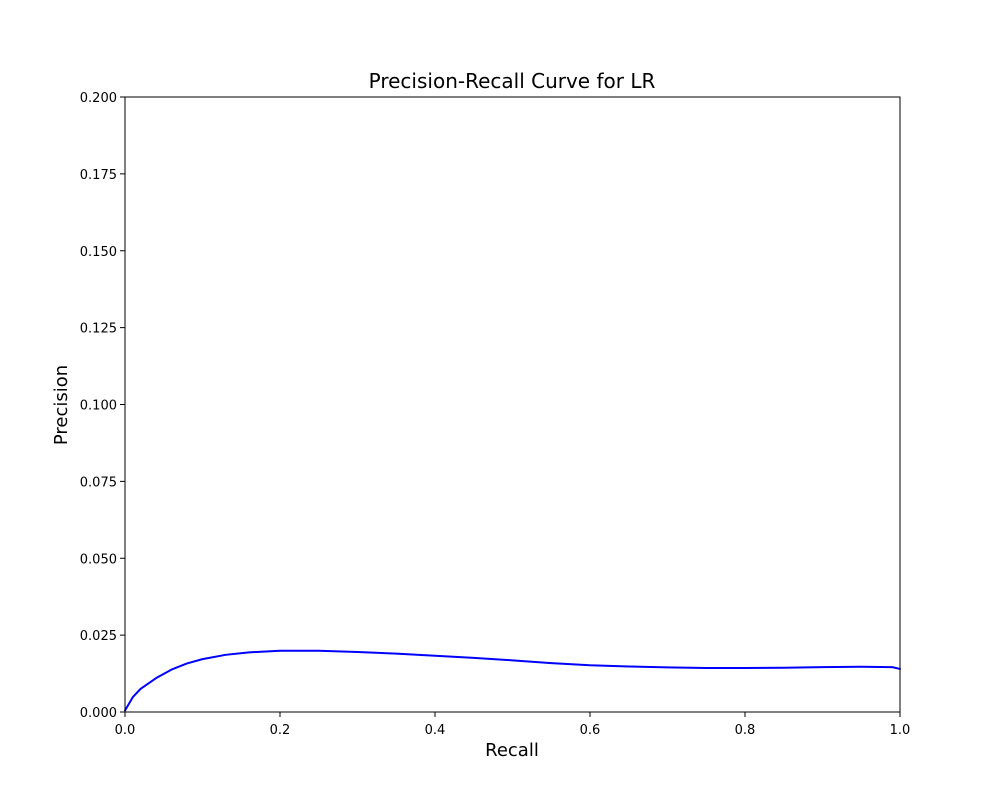 Image resolution: width=1000 pixels, height=800 pixels. Describe the element at coordinates (125, 730) in the screenshot. I see `x-tick-label: 0.0` at that location.